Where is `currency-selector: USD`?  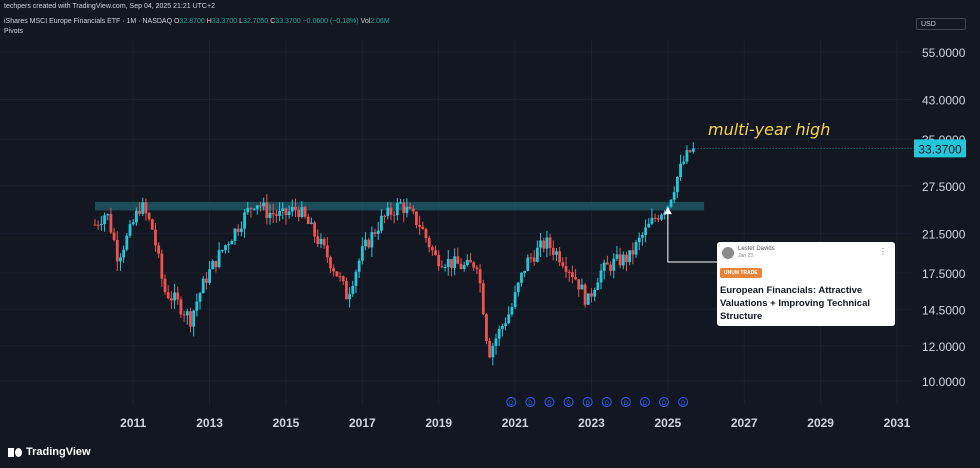
currency-selector: USD is located at coordinates (941, 24).